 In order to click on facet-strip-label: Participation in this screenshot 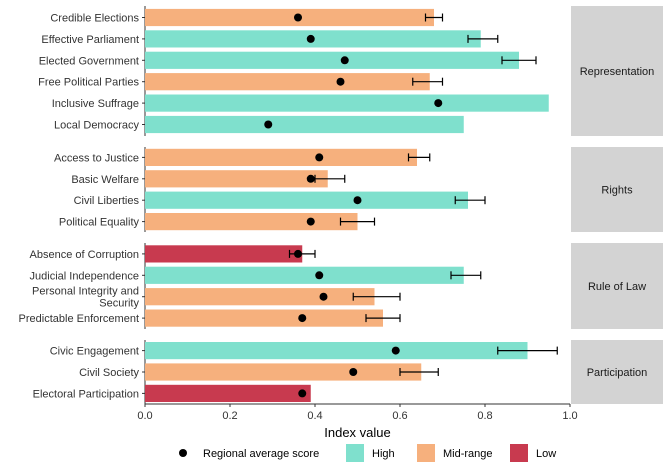, I will do `click(617, 373)`.